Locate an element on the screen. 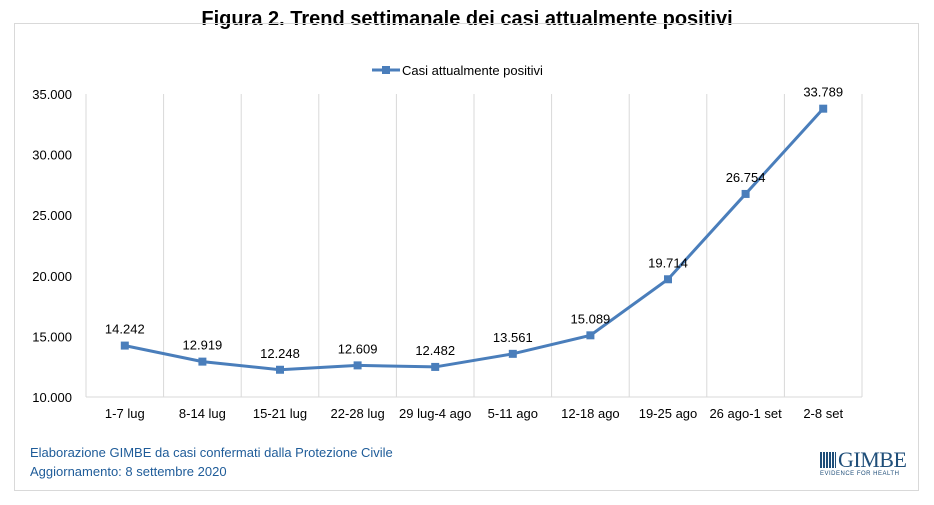 Image resolution: width=934 pixels, height=505 pixels. x-tick-label: 22-28 lug is located at coordinates (357, 413).